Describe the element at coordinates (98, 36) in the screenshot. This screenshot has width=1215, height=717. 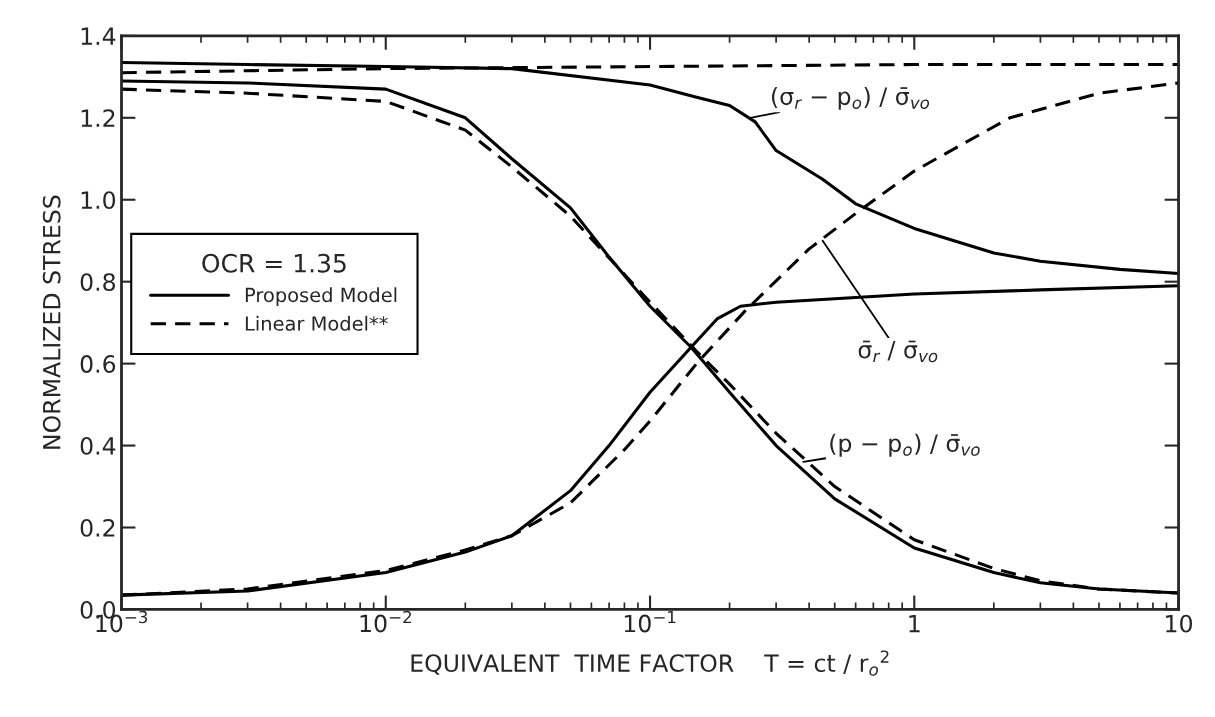
I see `y-tick-label: 1.4` at that location.